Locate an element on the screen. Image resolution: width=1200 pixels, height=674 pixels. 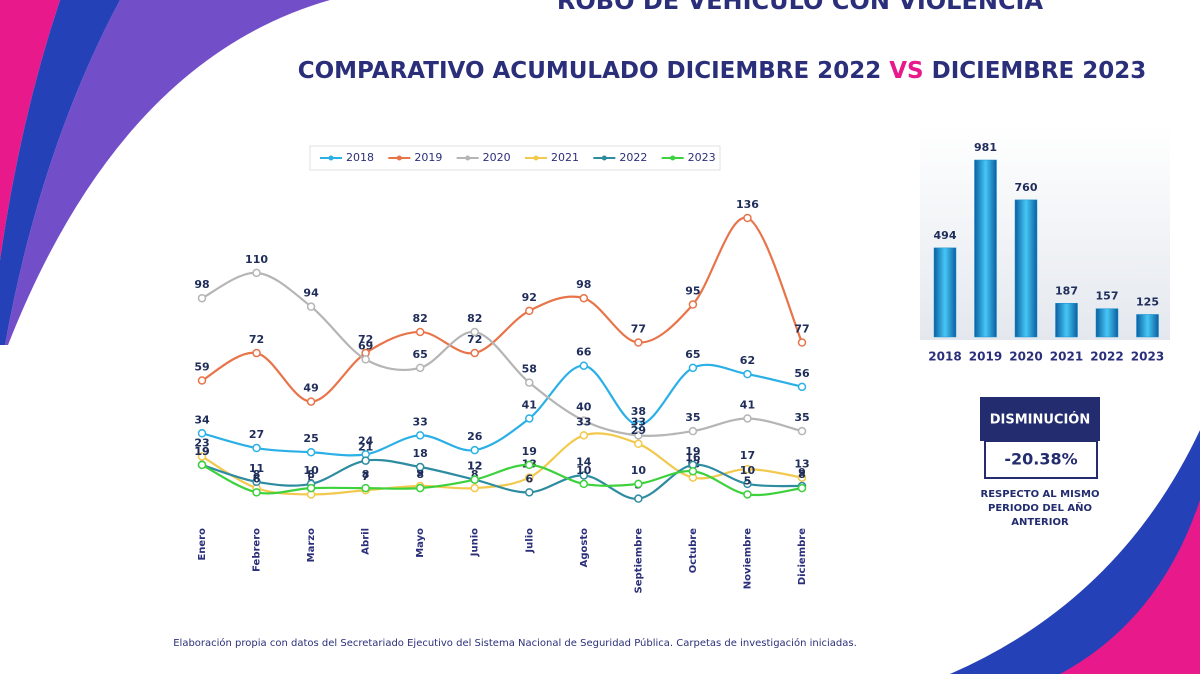
data-label: 18 is located at coordinates (420, 453).